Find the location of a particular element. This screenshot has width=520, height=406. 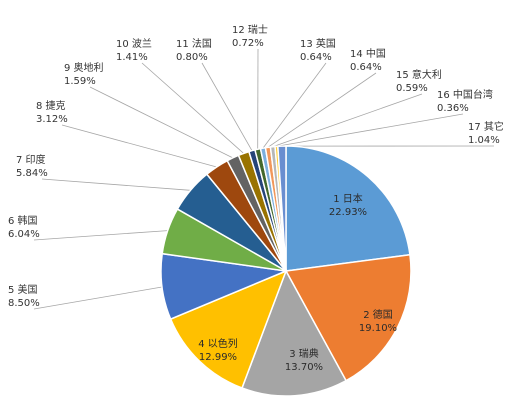

slice-label: 12 瑞士 is located at coordinates (250, 29).